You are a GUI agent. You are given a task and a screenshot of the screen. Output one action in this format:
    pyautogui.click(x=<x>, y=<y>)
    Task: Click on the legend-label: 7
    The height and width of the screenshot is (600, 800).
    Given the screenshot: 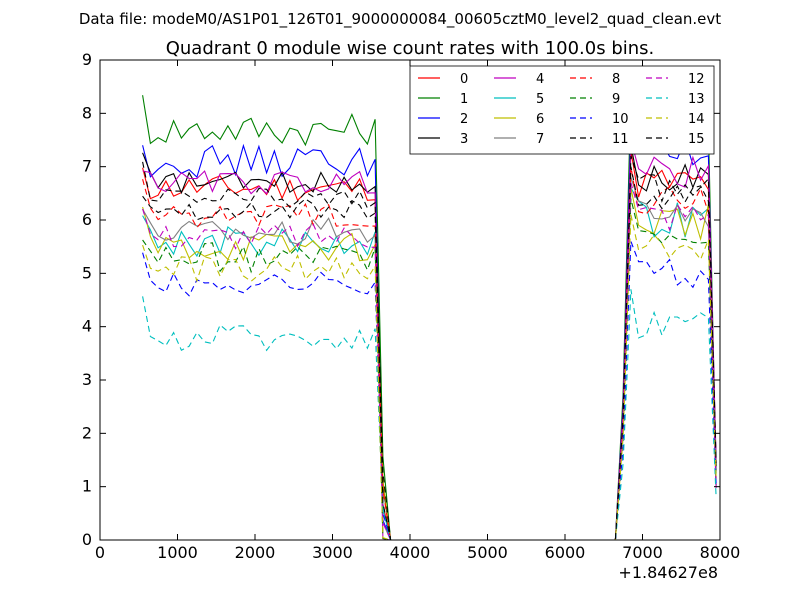 What is the action you would take?
    pyautogui.click(x=540, y=139)
    